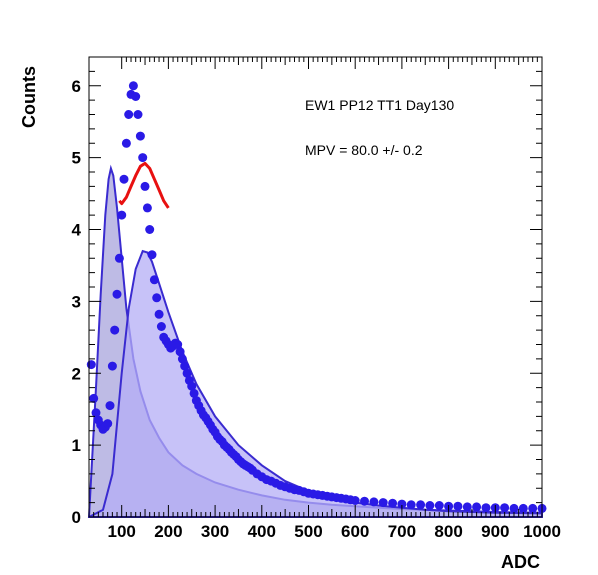  I want to click on annotation-mpv: MPV = 80.0 +/- 0.2, so click(364, 150).